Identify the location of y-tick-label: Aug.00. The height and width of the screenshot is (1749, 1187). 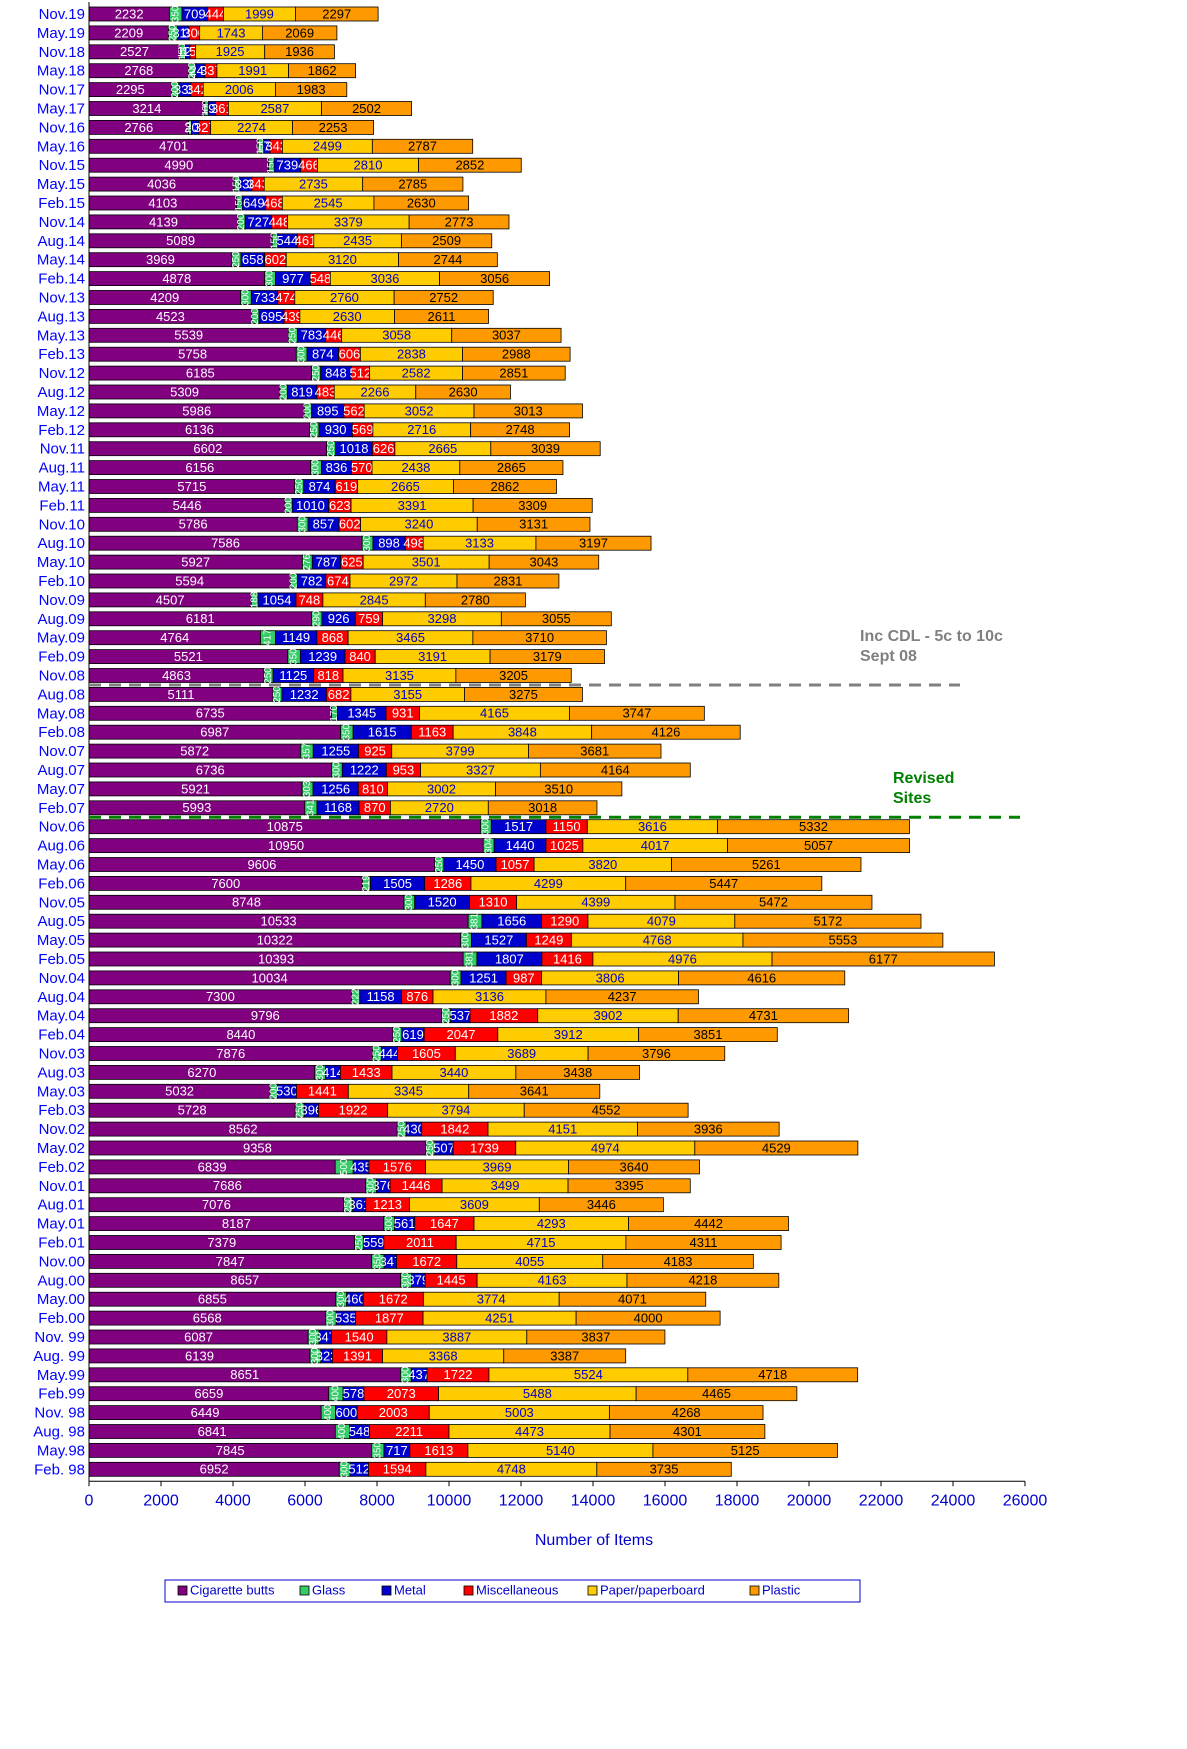
(61, 1280).